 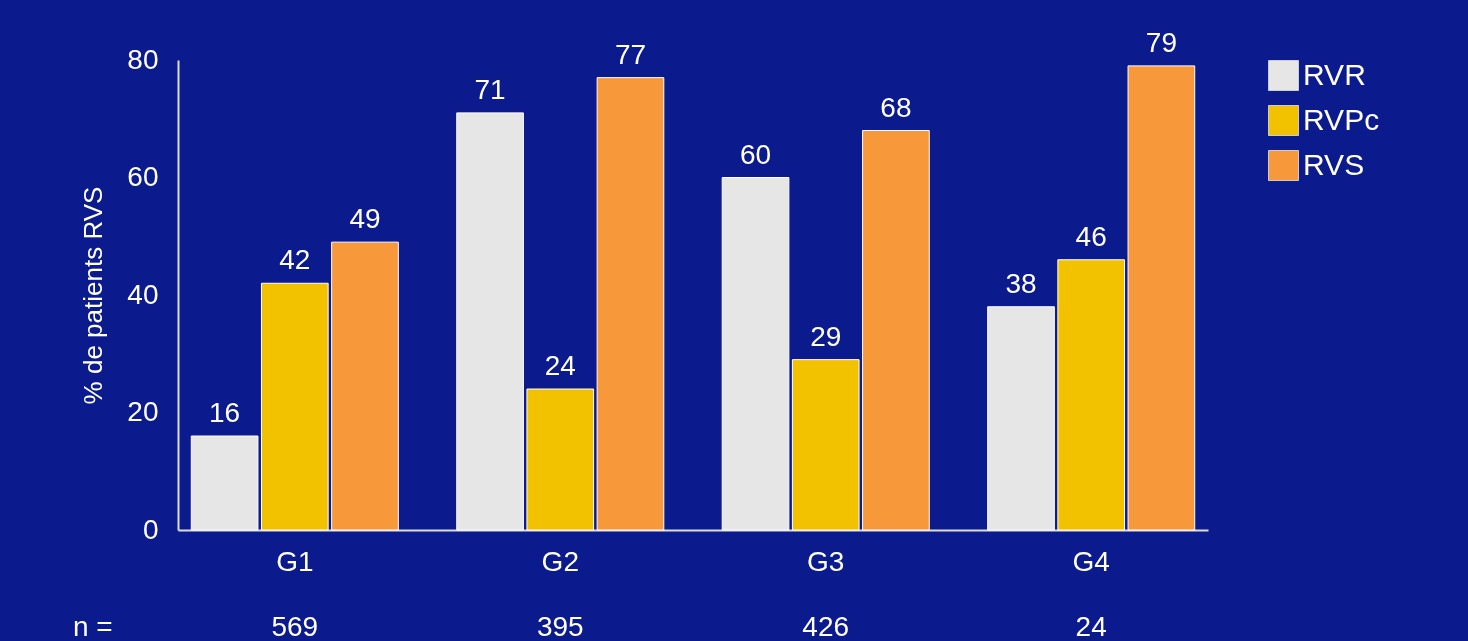 I want to click on text: 395, so click(x=560, y=626).